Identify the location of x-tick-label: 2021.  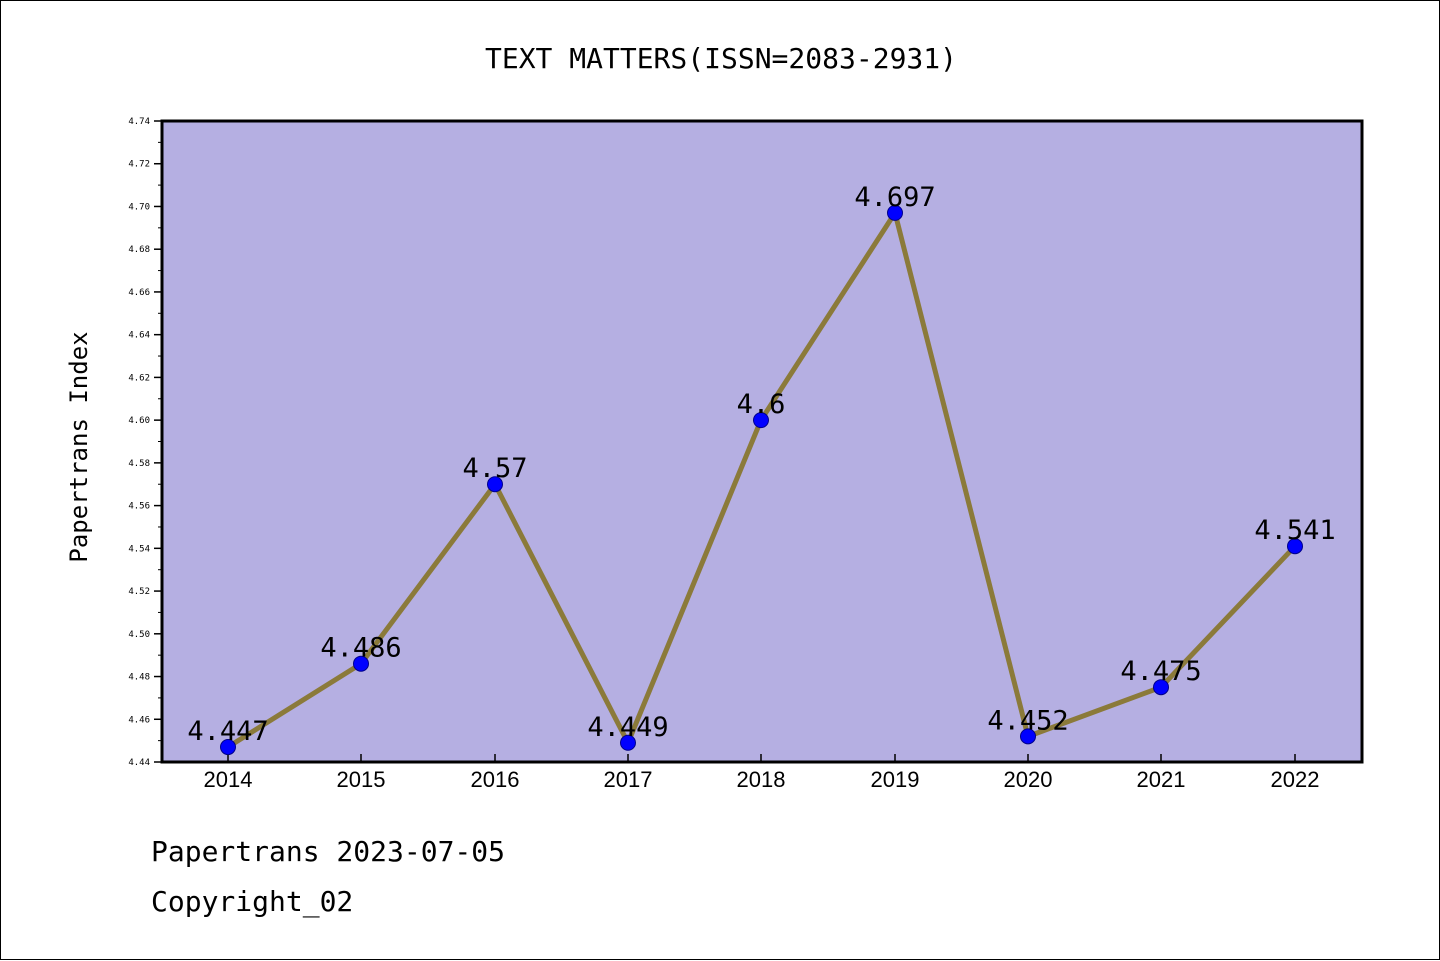
(1161, 779).